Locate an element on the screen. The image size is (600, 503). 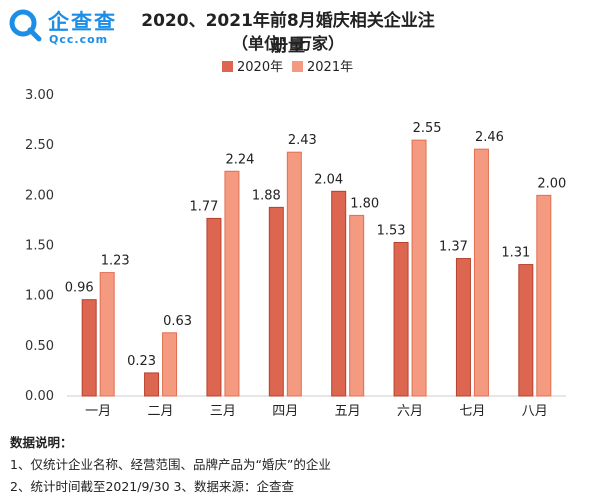
x-tick-label: 五月 is located at coordinates (348, 411).